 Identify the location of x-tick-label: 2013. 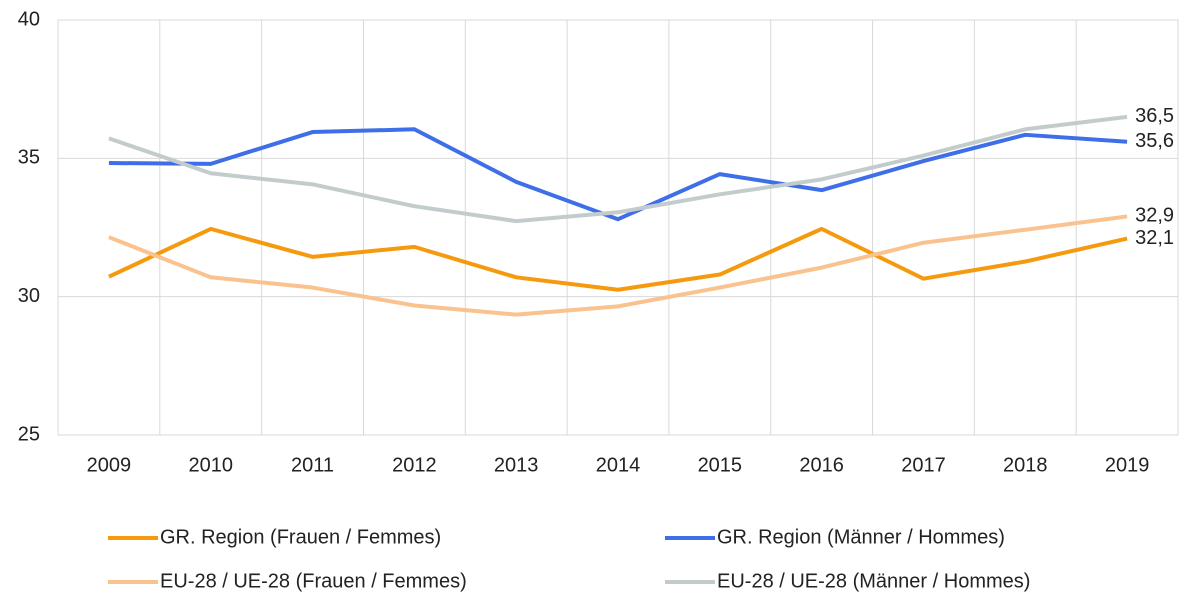
(516, 465).